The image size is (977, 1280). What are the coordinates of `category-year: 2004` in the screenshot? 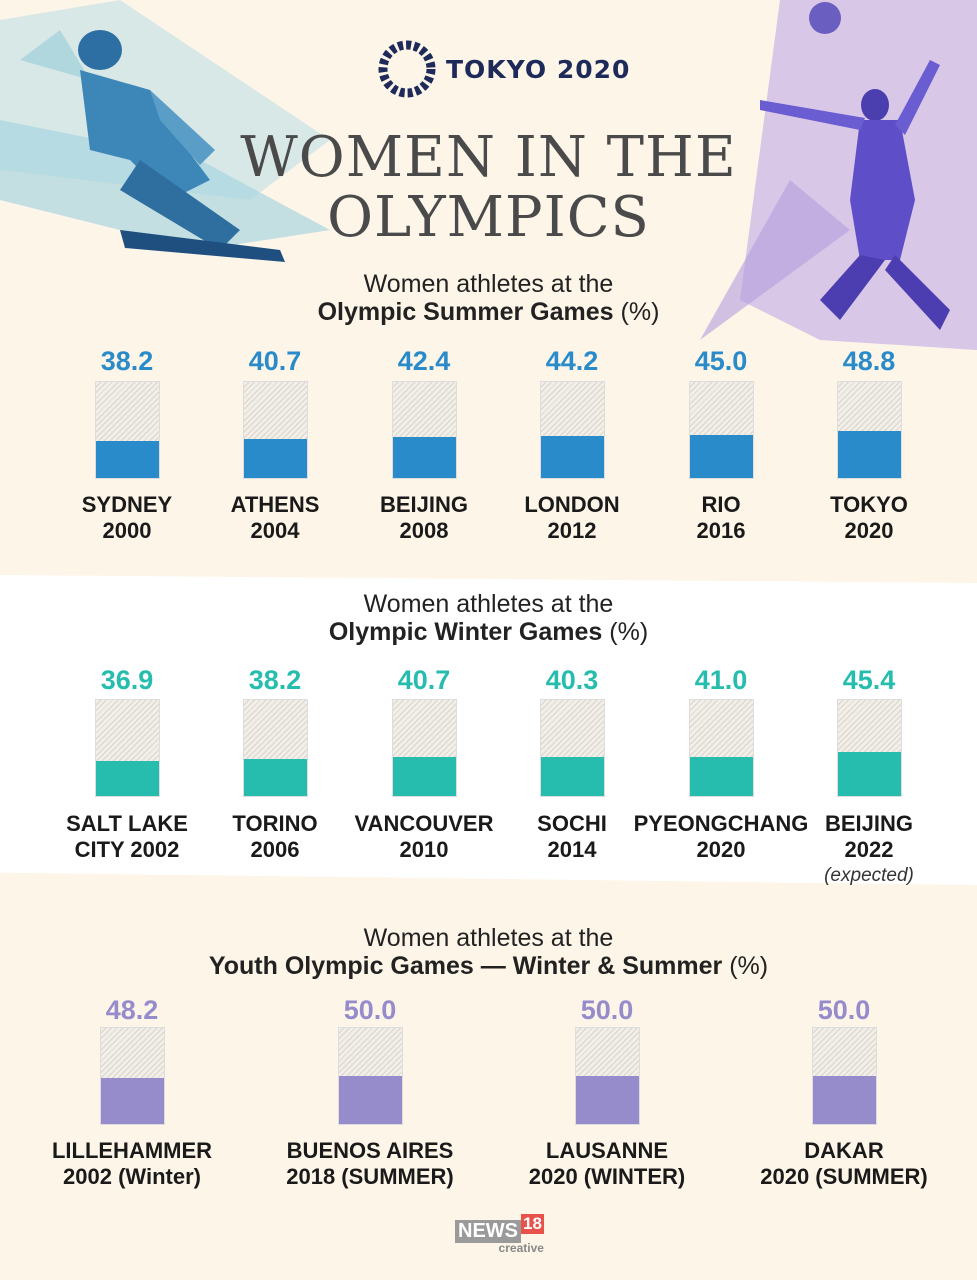 It's located at (275, 530).